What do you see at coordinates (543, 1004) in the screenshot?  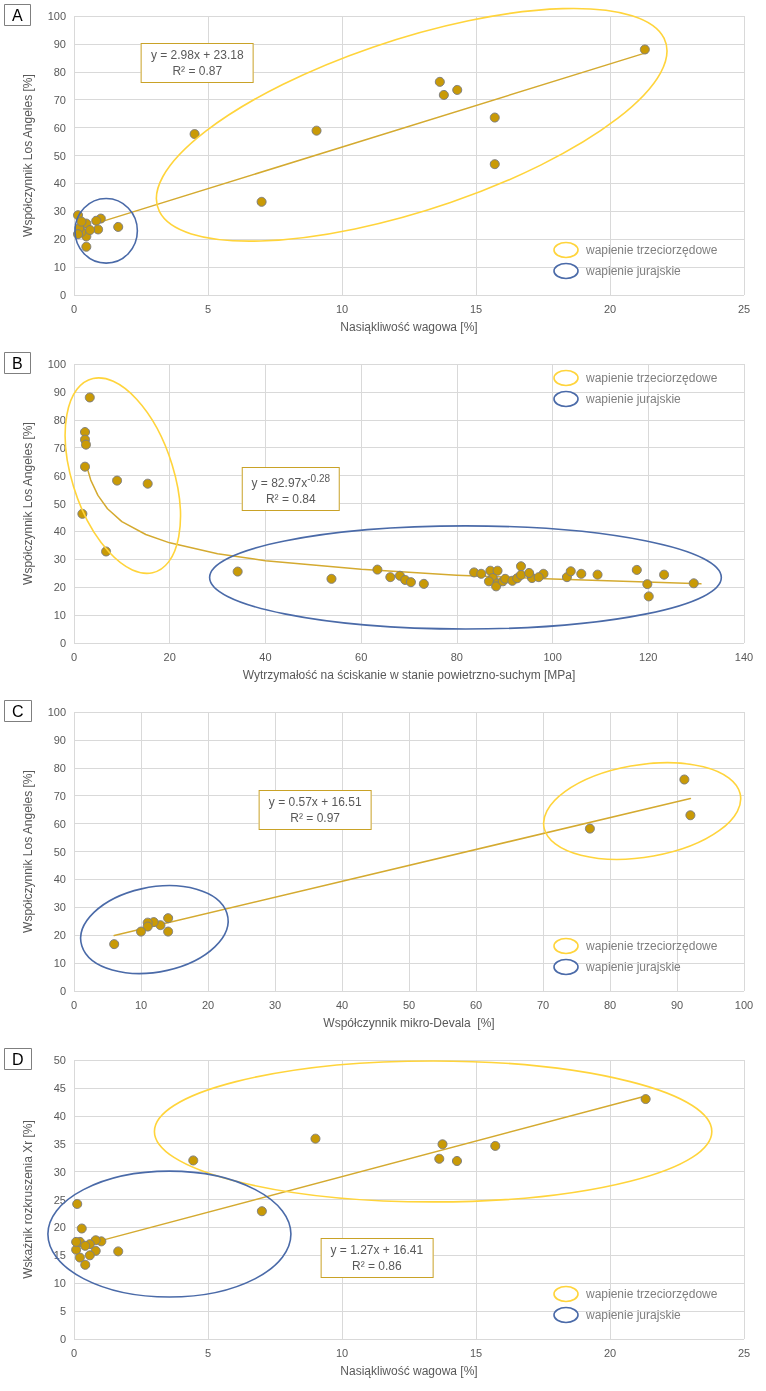 I see `x-tick-label: 70` at bounding box center [543, 1004].